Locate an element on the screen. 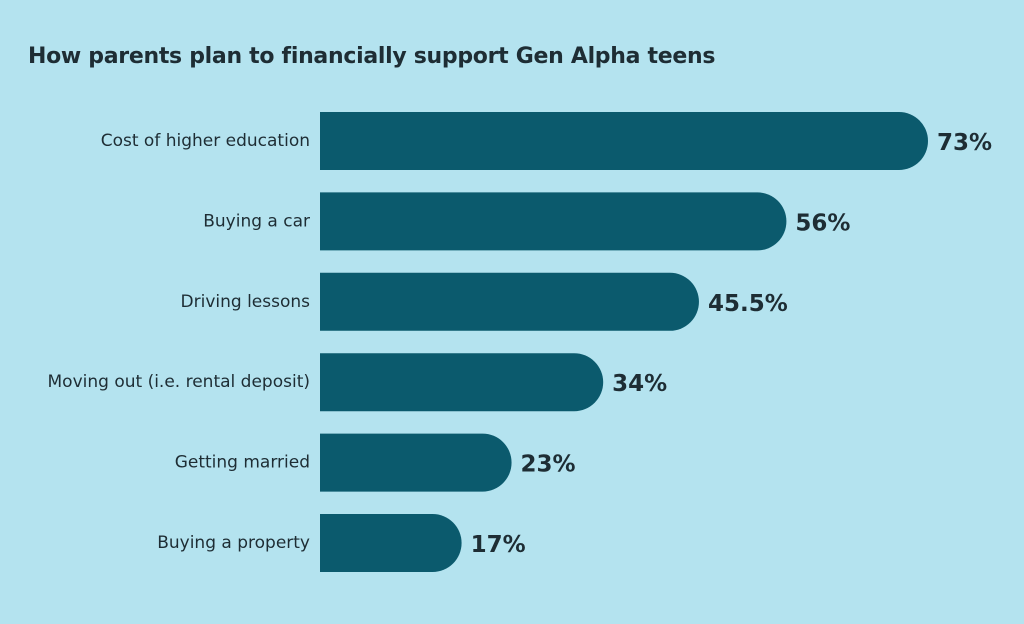 This screenshot has height=624, width=1024. category-label-4: Moving out (i.e. rental deposit) is located at coordinates (179, 382).